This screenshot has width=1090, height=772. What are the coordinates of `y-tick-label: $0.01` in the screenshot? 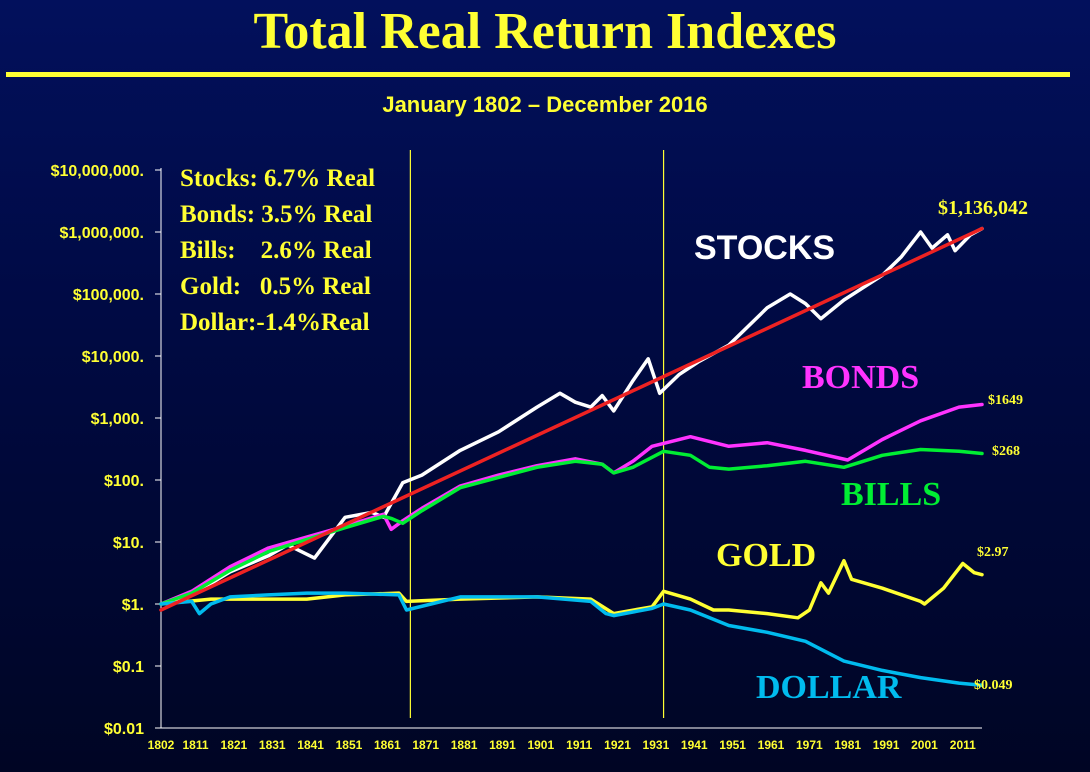 It's located at (124, 729).